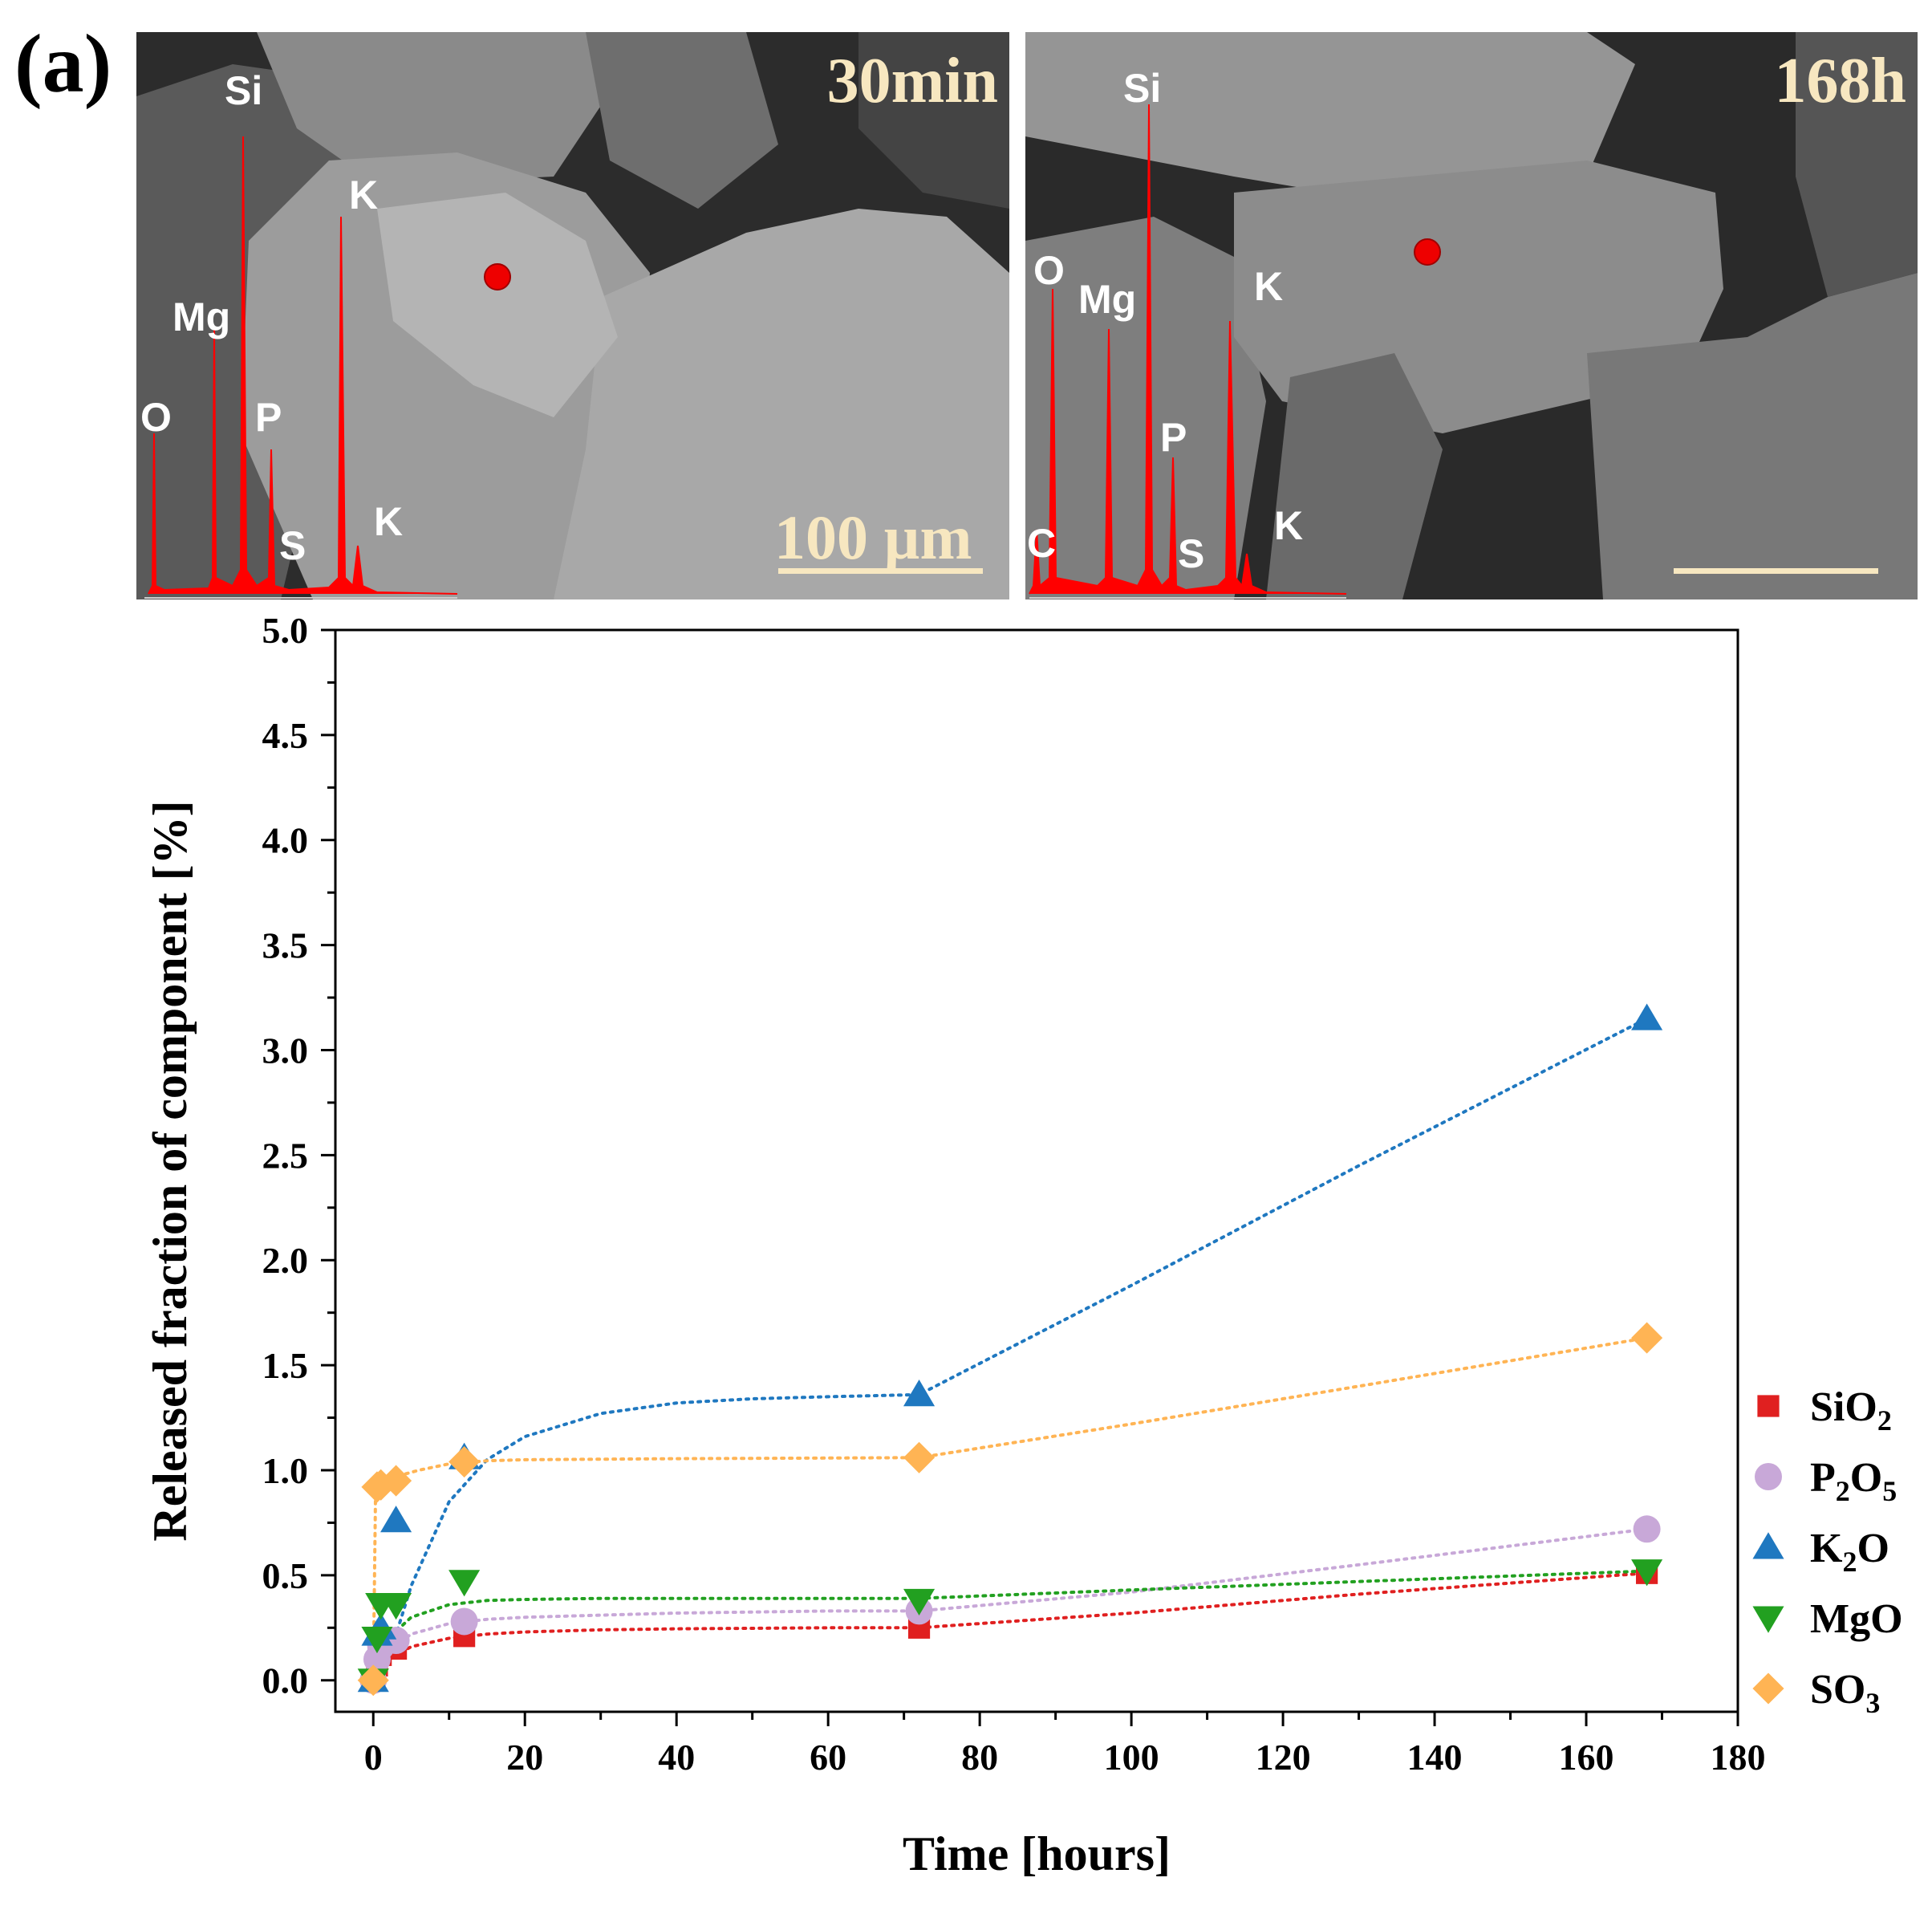  What do you see at coordinates (1188, 351) in the screenshot?
I see `eds-spectrum-168h` at bounding box center [1188, 351].